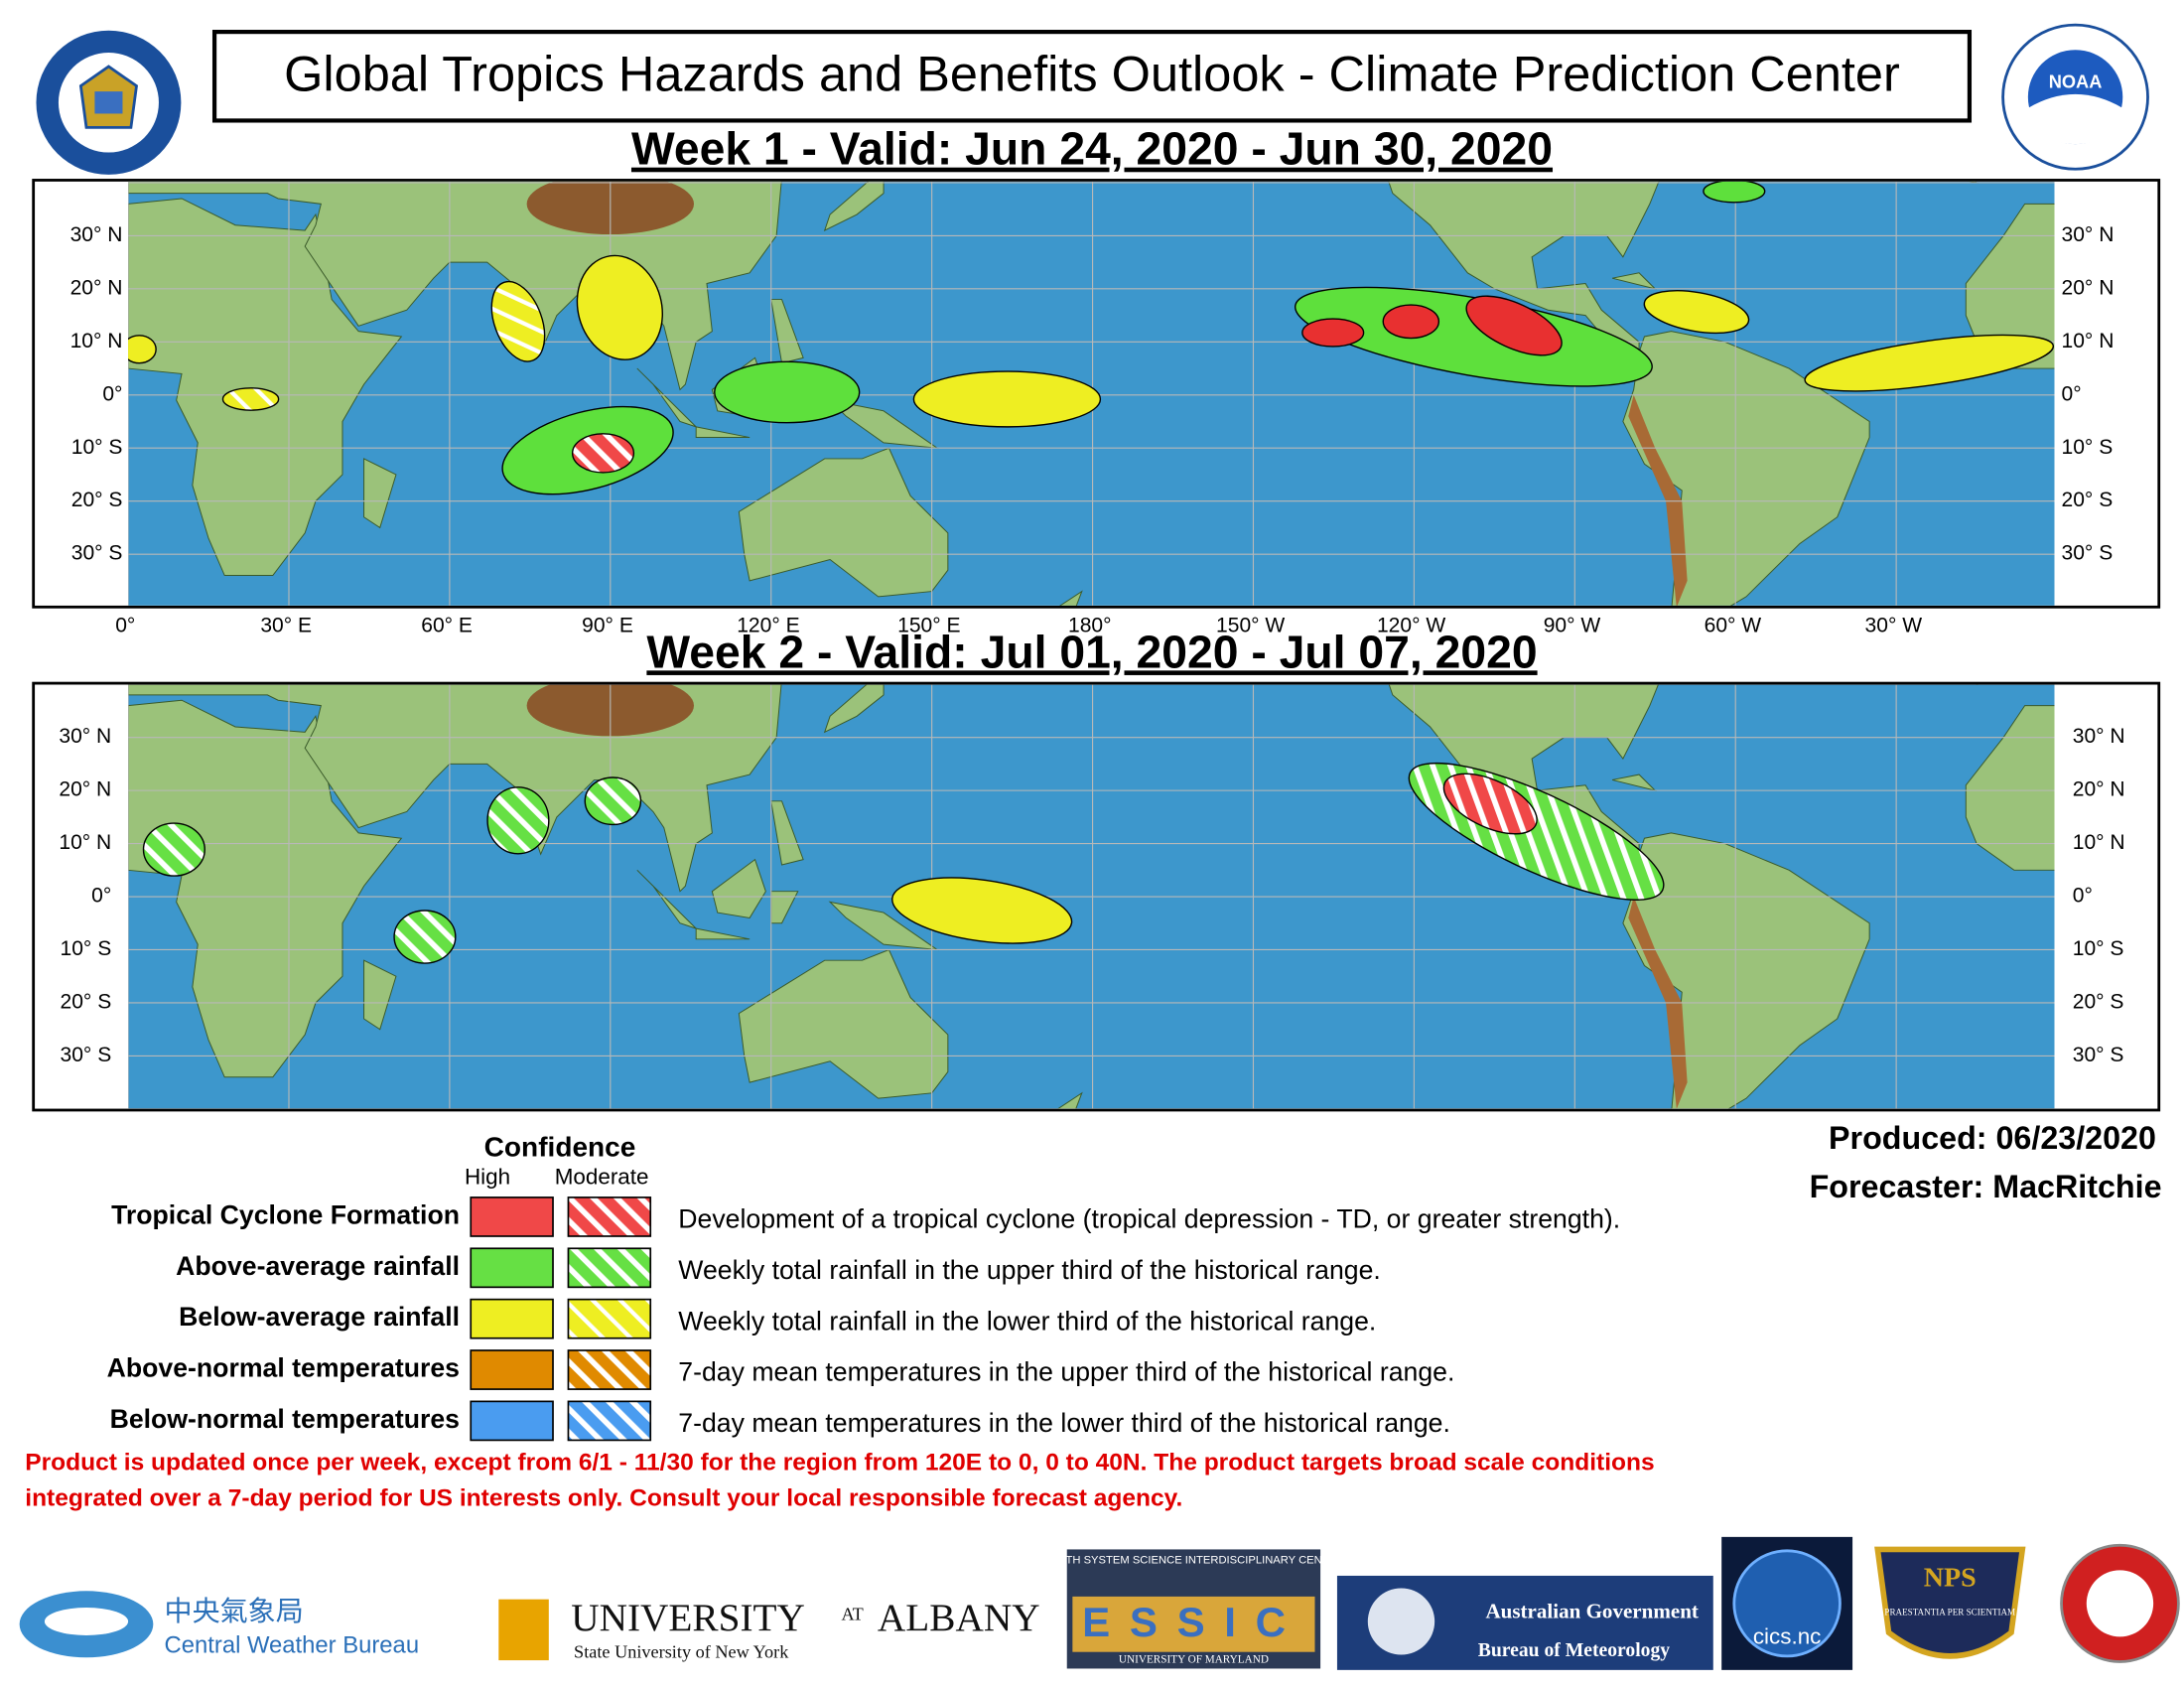  Describe the element at coordinates (1572, 625) in the screenshot. I see `longitude-label: 90° W` at that location.